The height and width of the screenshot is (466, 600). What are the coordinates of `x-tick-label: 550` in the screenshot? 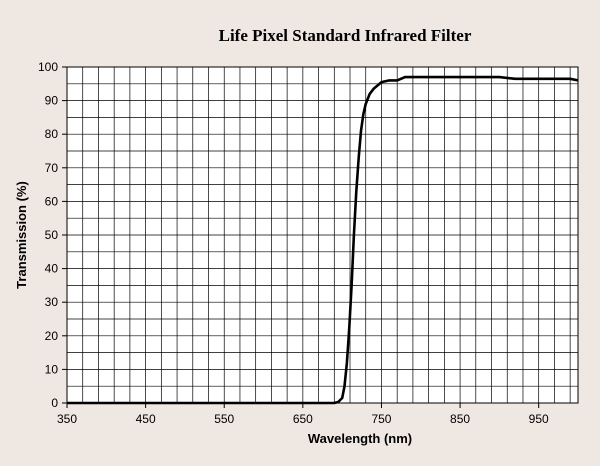 It's located at (224, 419).